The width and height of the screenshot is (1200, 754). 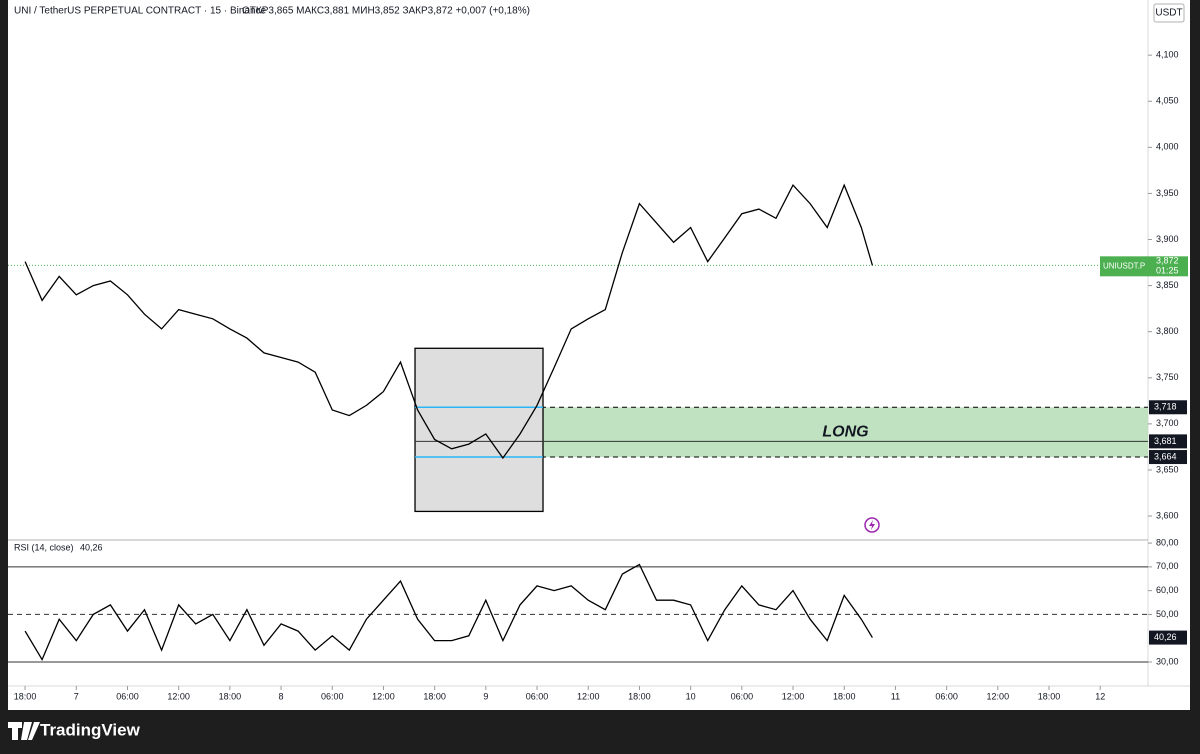 I want to click on y-tick-label: 3,750, so click(x=1167, y=377).